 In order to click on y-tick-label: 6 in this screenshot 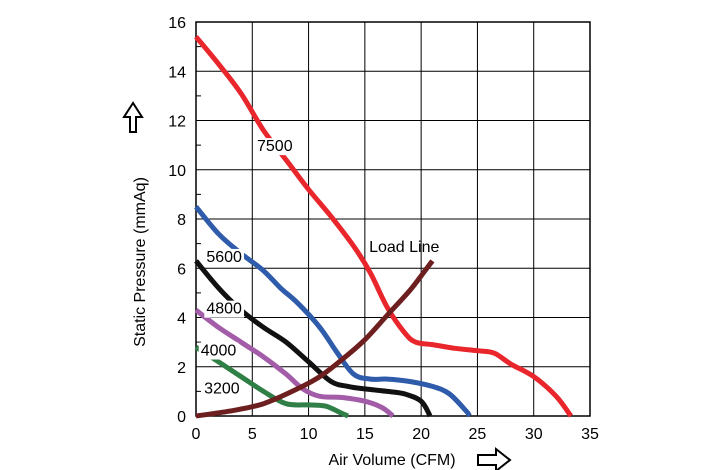, I will do `click(181, 269)`.